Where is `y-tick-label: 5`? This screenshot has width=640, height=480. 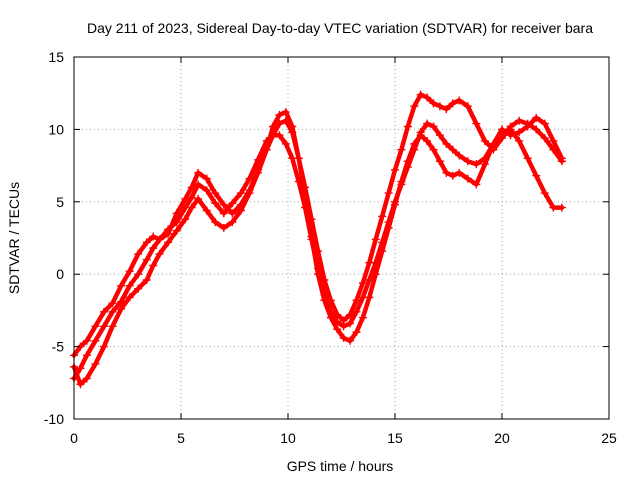
y-tick-label: 5 is located at coordinates (60, 202).